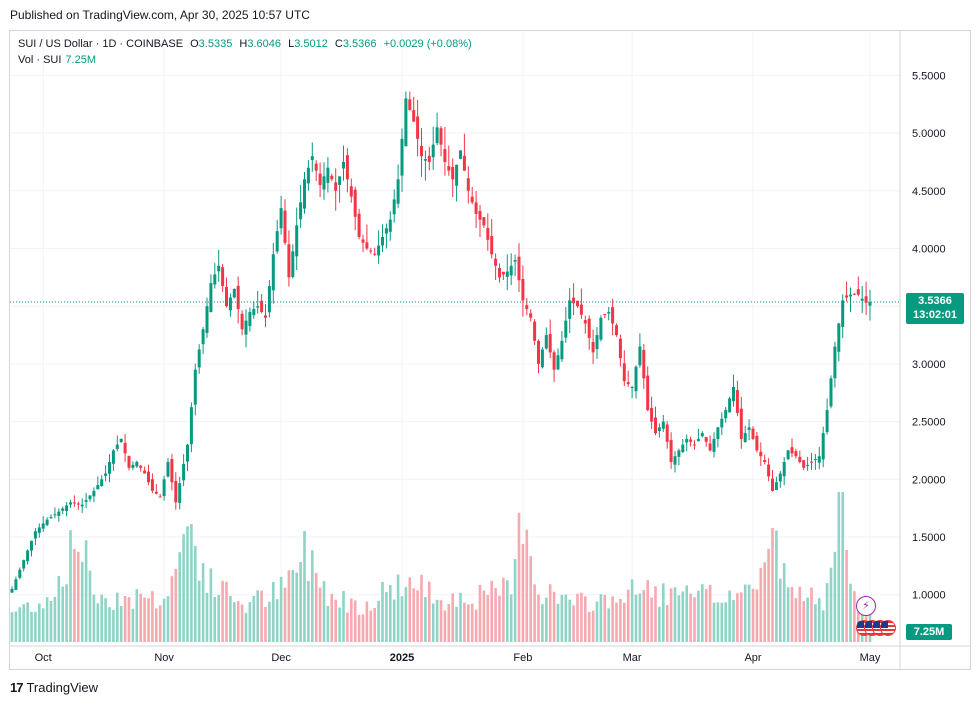  I want to click on symbol-label: SUI / US Dollar · 1D · COINBASE, so click(101, 44).